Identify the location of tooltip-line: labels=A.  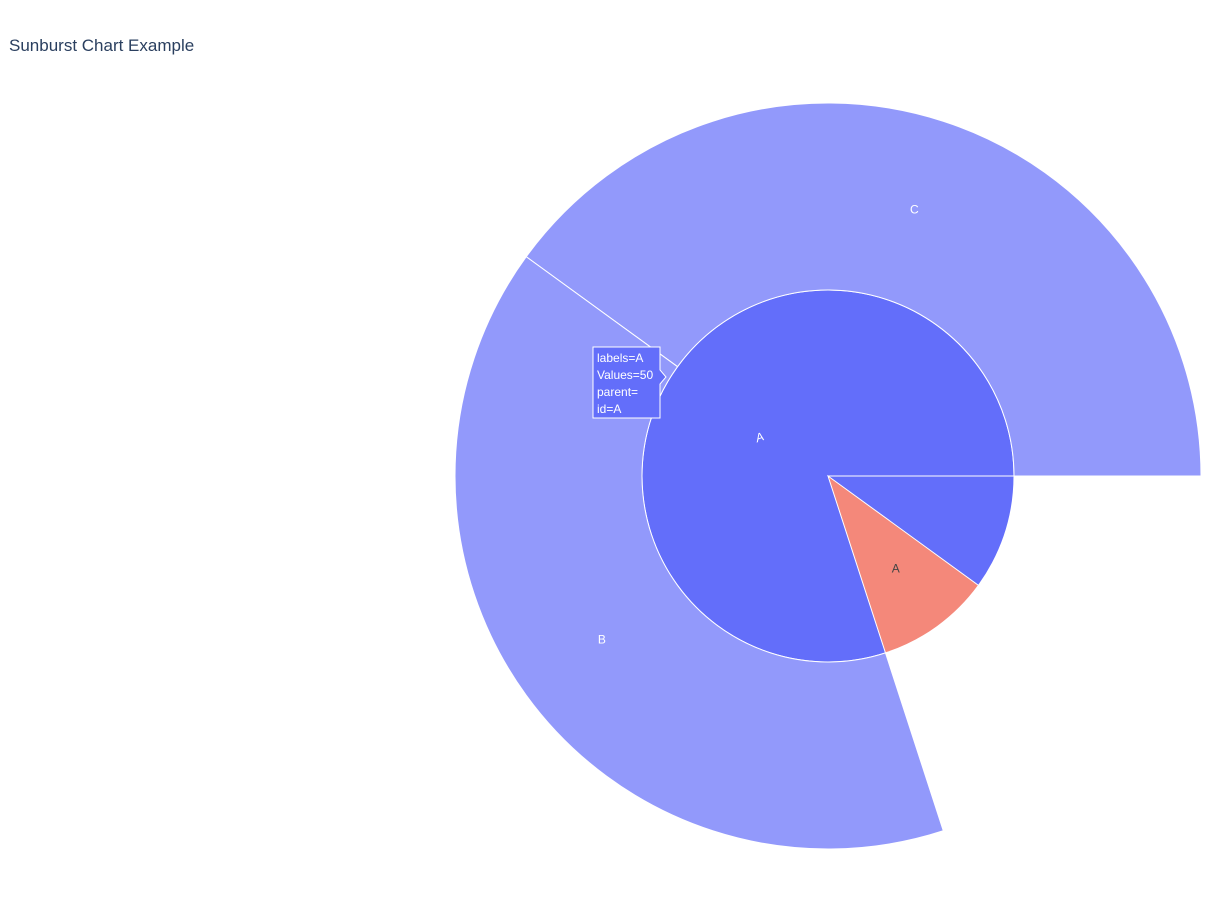
(620, 358).